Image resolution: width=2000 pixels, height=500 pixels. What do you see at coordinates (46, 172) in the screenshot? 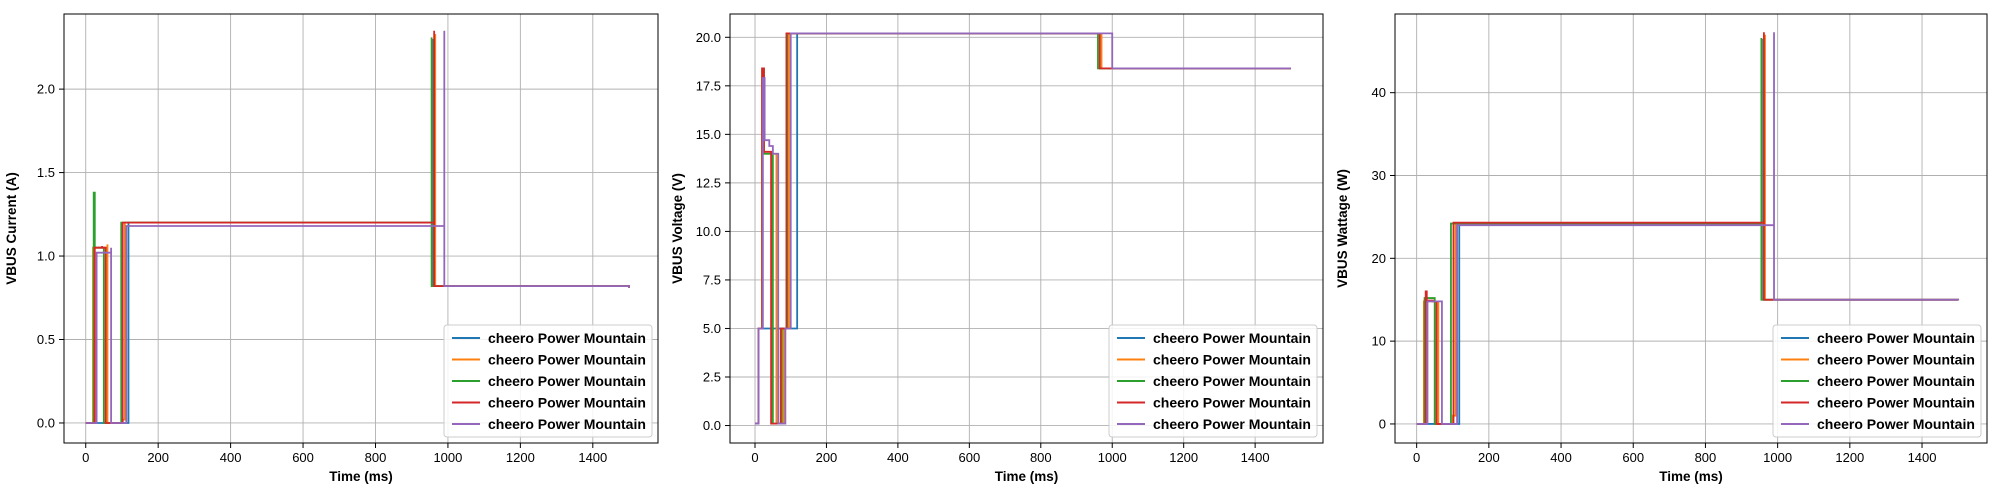
I see `y-tick-label: 1.5` at bounding box center [46, 172].